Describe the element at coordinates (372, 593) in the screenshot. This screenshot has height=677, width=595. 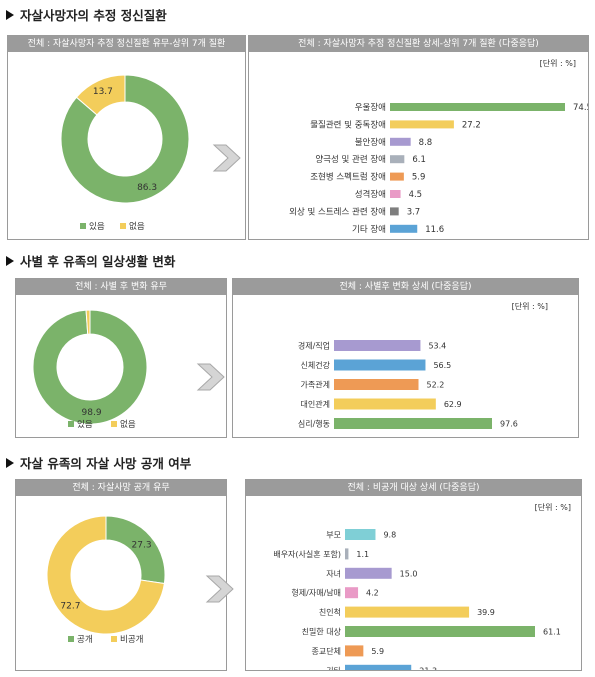
I see `bar-value-label: 4.2` at that location.